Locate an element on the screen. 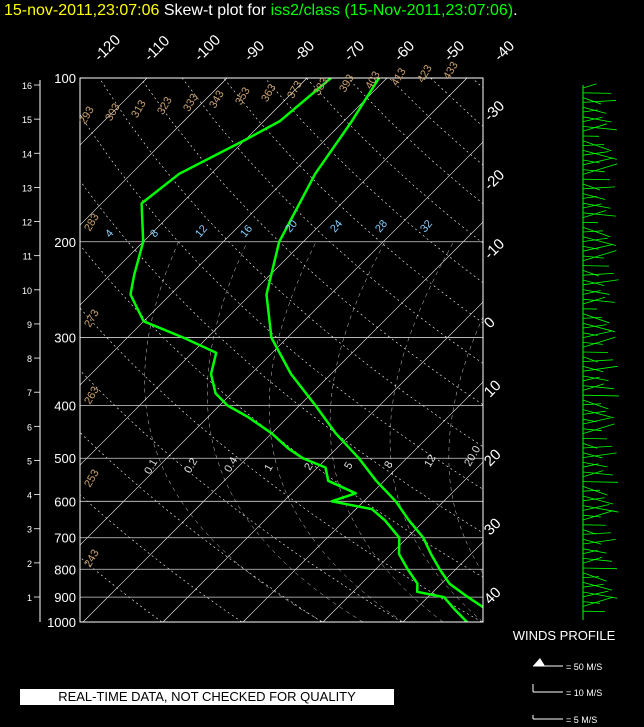  height-tick-label: 10 is located at coordinates (27, 291).